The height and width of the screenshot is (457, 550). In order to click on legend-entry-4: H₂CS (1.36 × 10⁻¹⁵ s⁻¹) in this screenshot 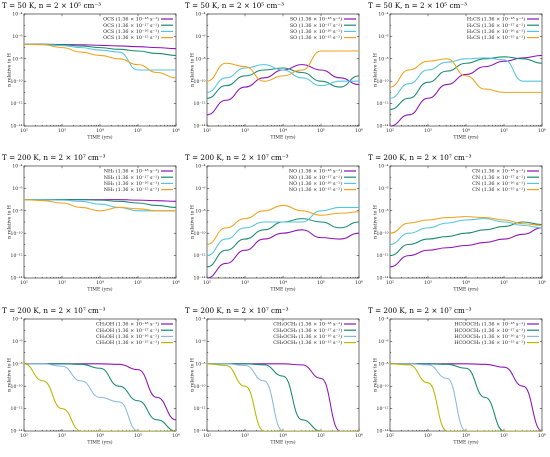, I will do `click(496, 37)`.